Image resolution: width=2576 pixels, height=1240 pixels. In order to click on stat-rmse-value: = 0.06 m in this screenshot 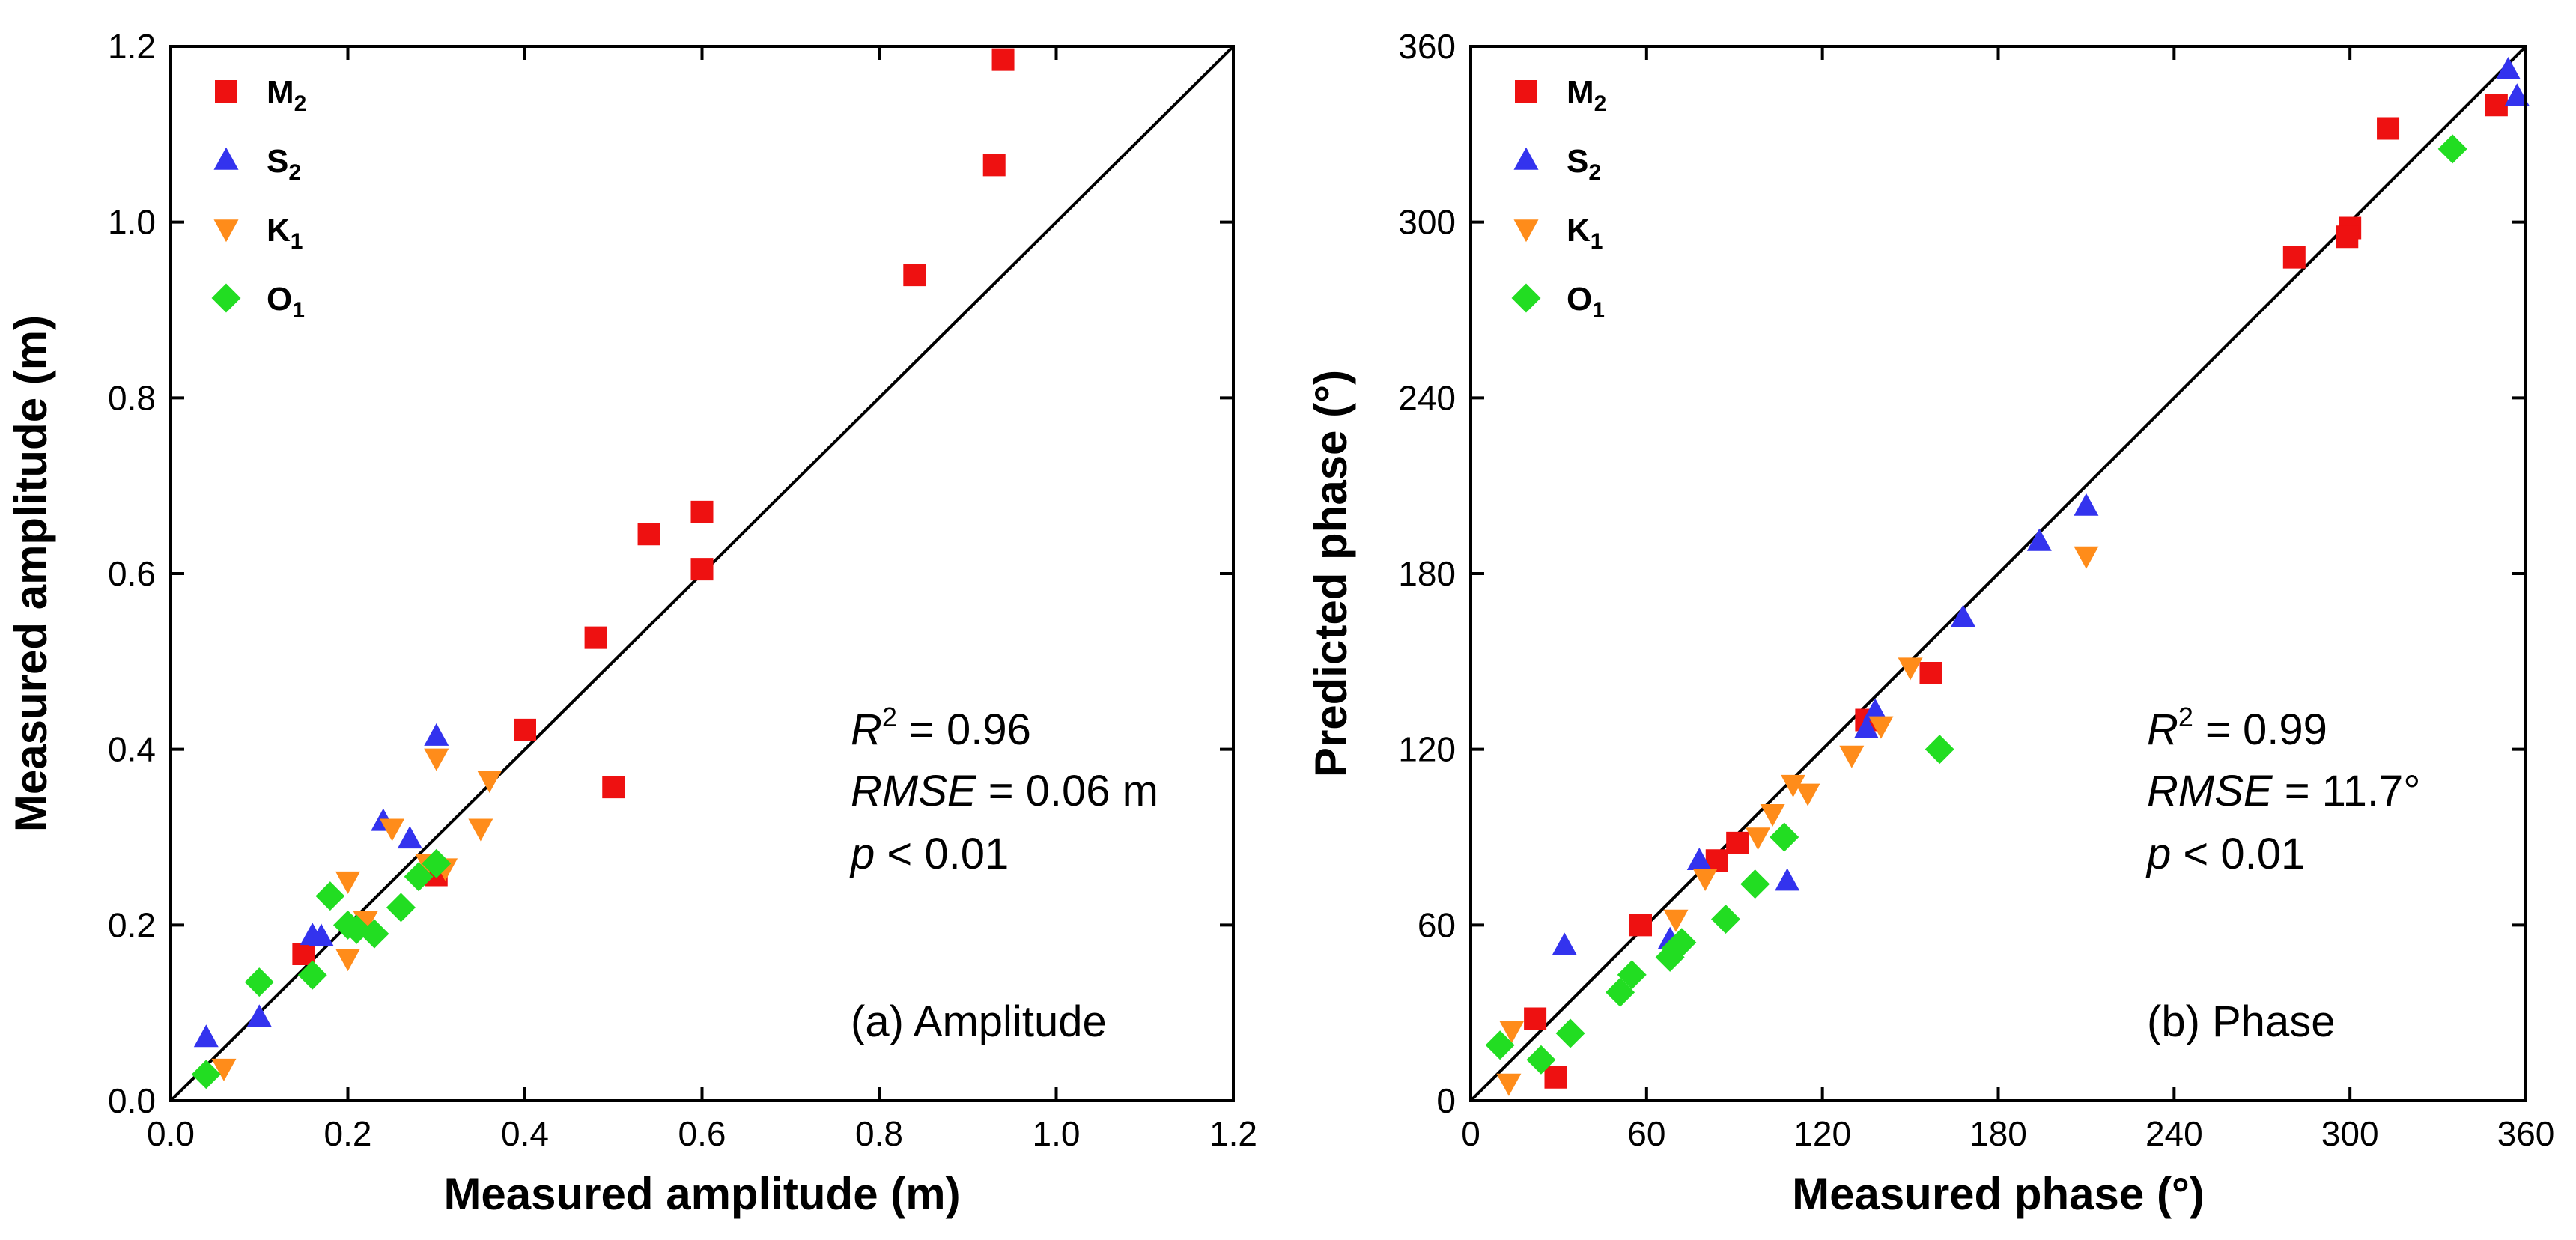, I will do `click(1067, 791)`.